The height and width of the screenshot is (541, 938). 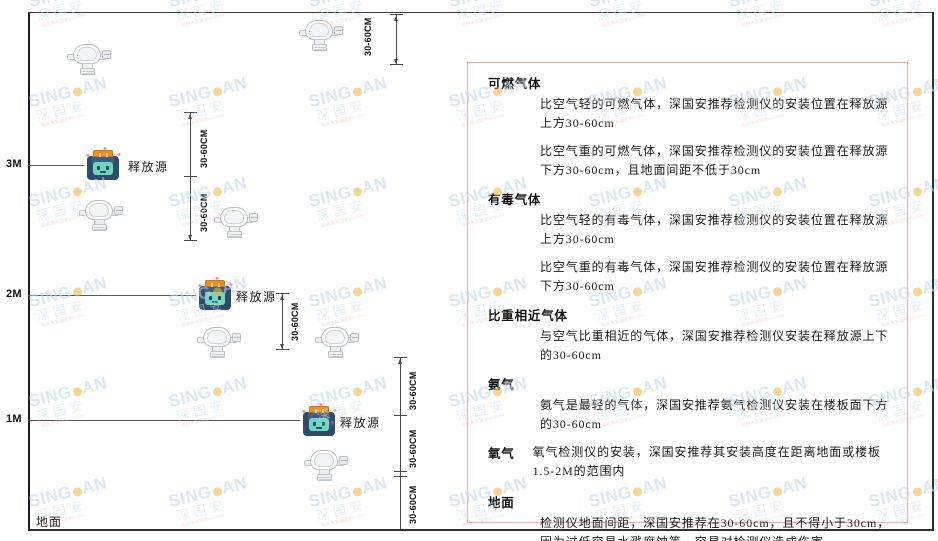 I want to click on section-paragraph: 比空气重的有毒气体，深国安推荐检测仪的安装位置在释放源下方30-60cm, so click(x=714, y=276).